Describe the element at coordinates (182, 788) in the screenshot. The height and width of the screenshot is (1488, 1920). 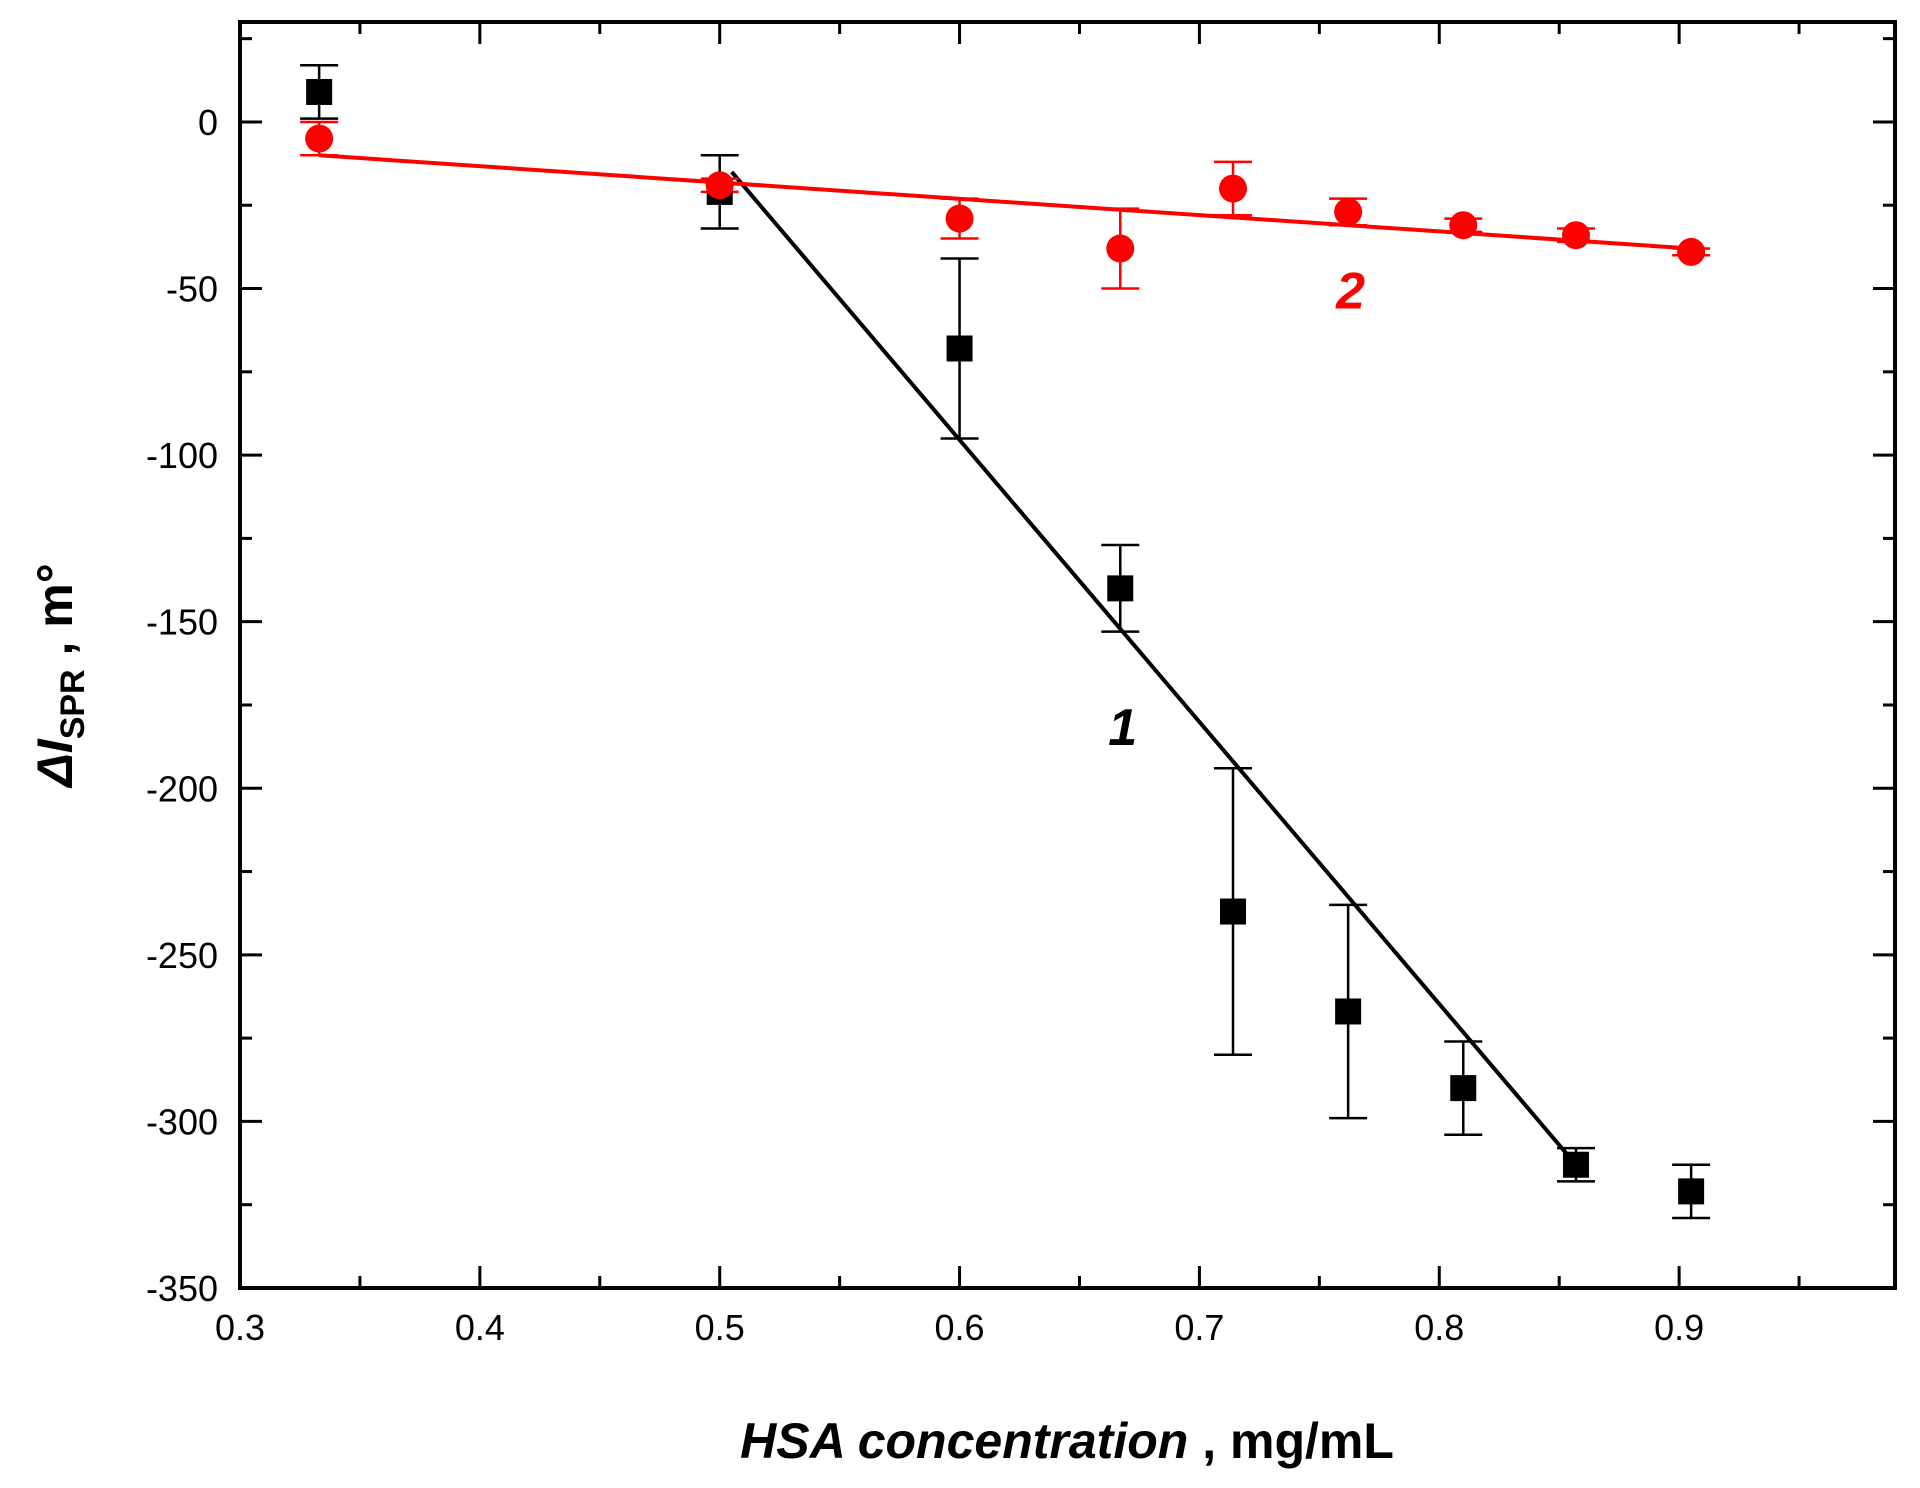
I see `y-tick-label: -200` at that location.